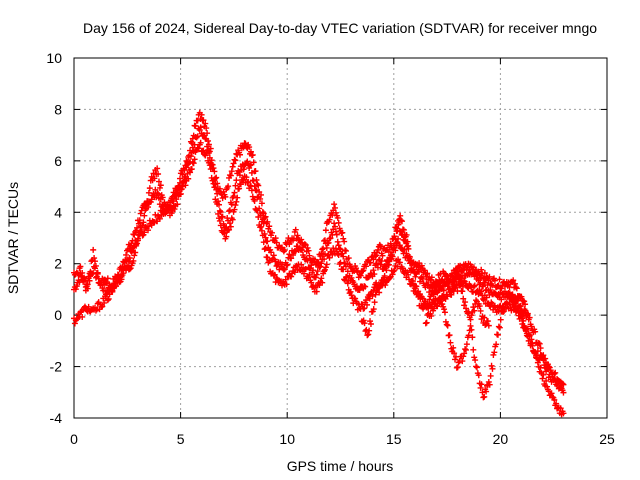 The width and height of the screenshot is (640, 480). Describe the element at coordinates (287, 439) in the screenshot. I see `x-tick-label: 10` at that location.